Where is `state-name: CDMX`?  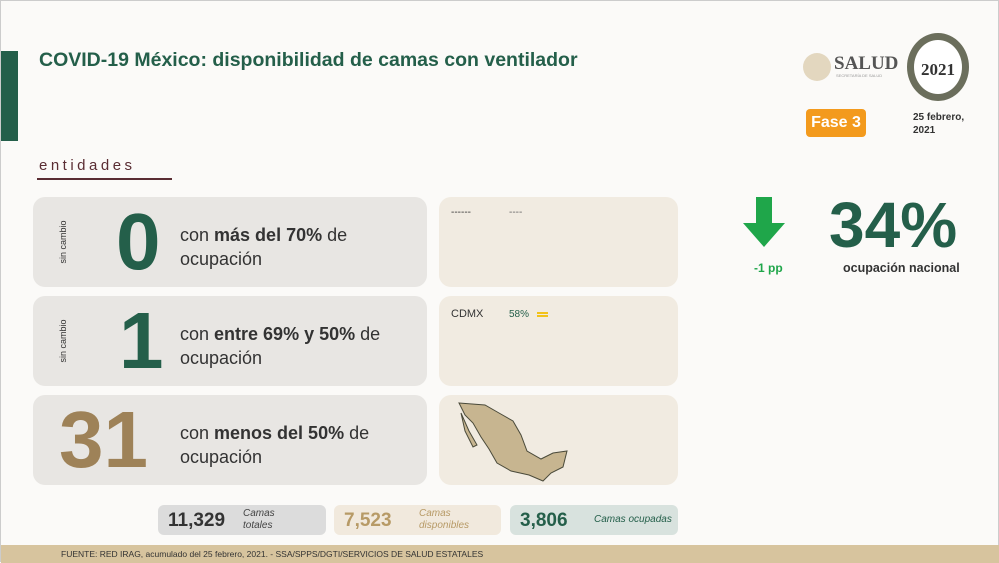 state-name: CDMX is located at coordinates (467, 314).